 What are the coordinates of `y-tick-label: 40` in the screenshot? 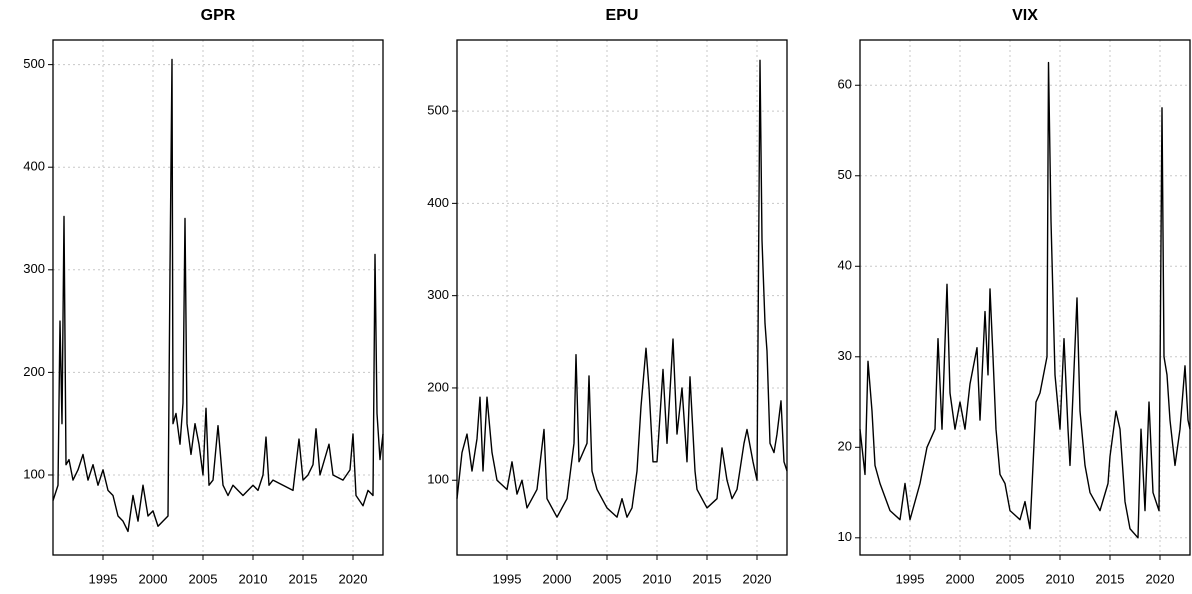 It's located at (845, 265).